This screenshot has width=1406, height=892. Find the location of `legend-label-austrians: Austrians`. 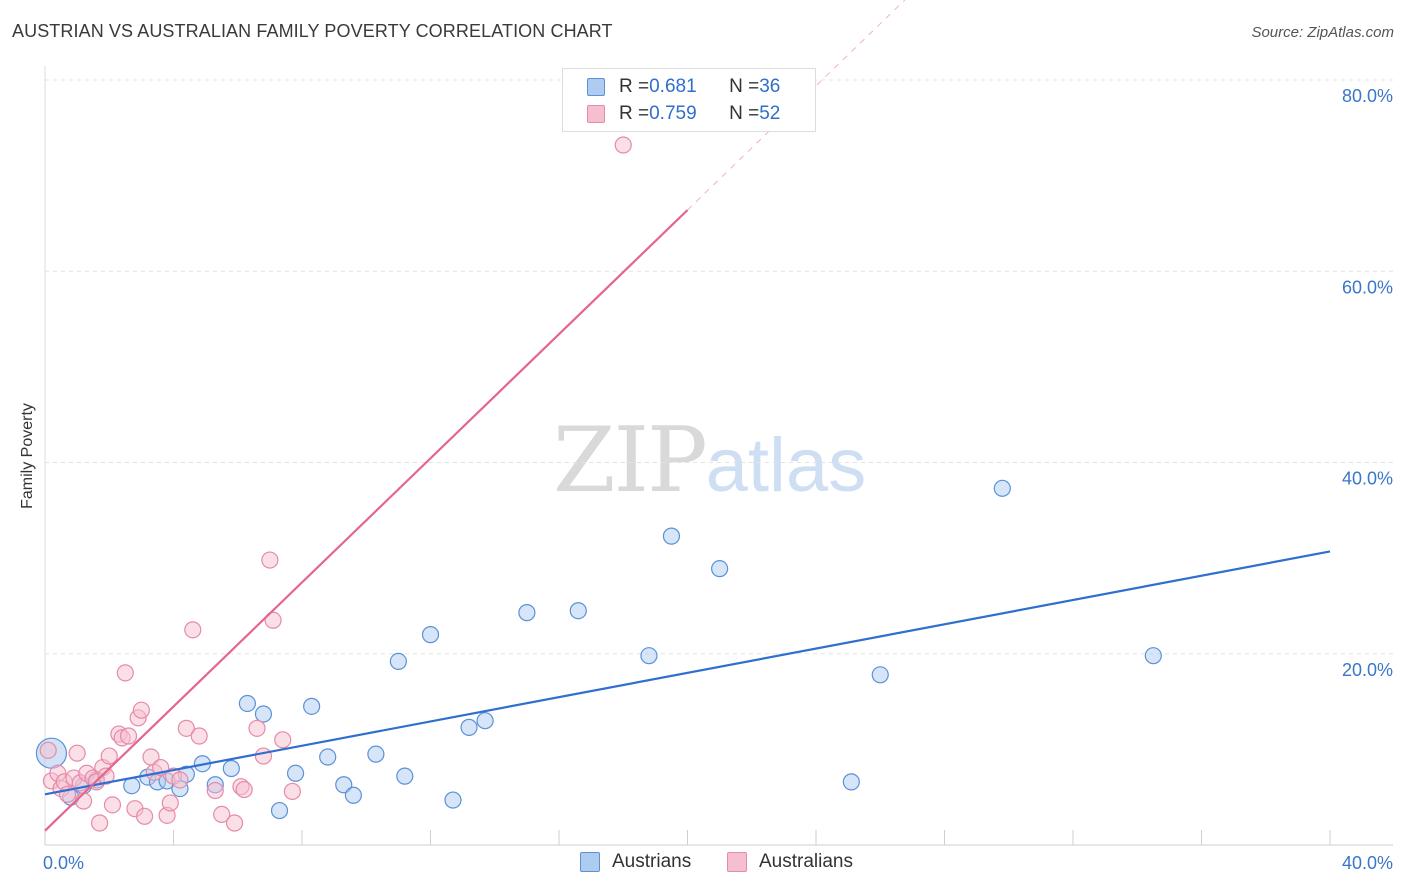

legend-label-austrians: Austrians is located at coordinates (652, 861).